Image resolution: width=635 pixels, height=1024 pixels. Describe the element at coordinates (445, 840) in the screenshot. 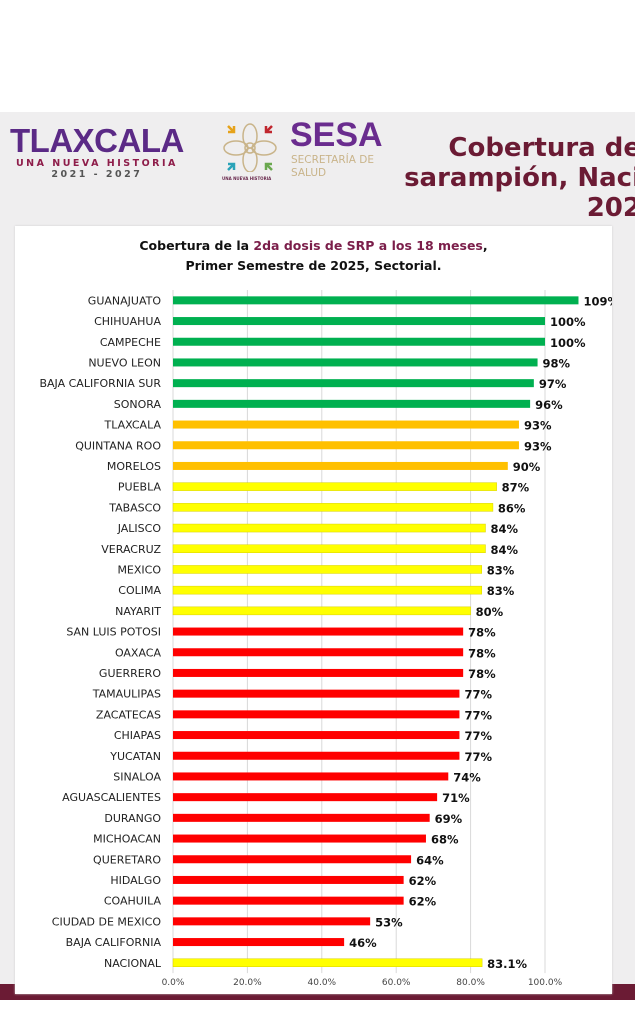

I see `data-label: 68%` at that location.